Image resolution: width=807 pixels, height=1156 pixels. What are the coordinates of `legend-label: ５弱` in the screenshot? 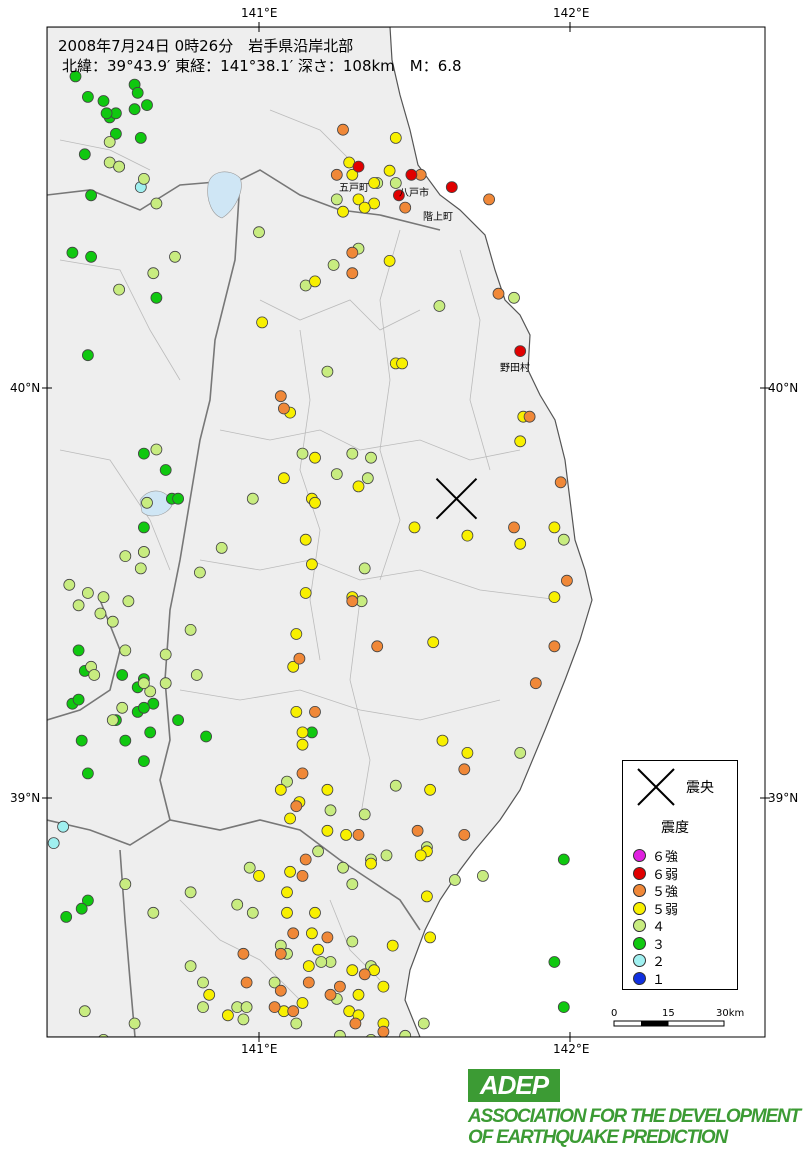 It's located at (665, 910).